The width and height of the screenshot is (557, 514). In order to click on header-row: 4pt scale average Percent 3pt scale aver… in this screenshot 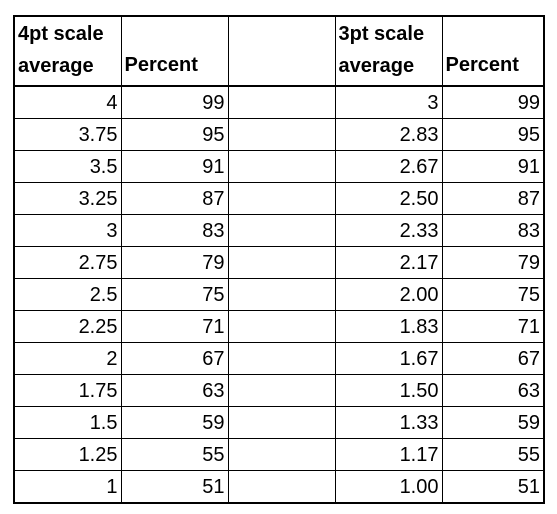, I will do `click(279, 51)`.